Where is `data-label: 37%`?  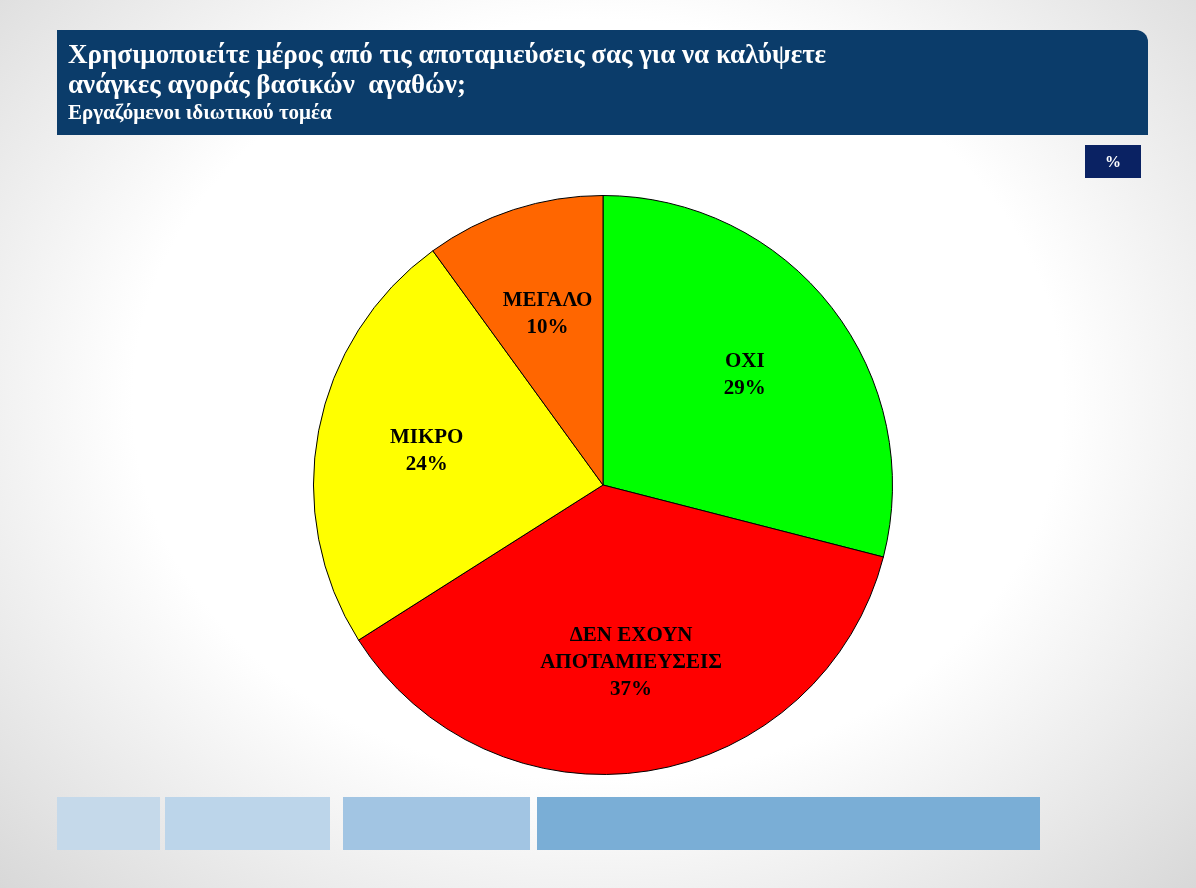 data-label: 37% is located at coordinates (631, 687).